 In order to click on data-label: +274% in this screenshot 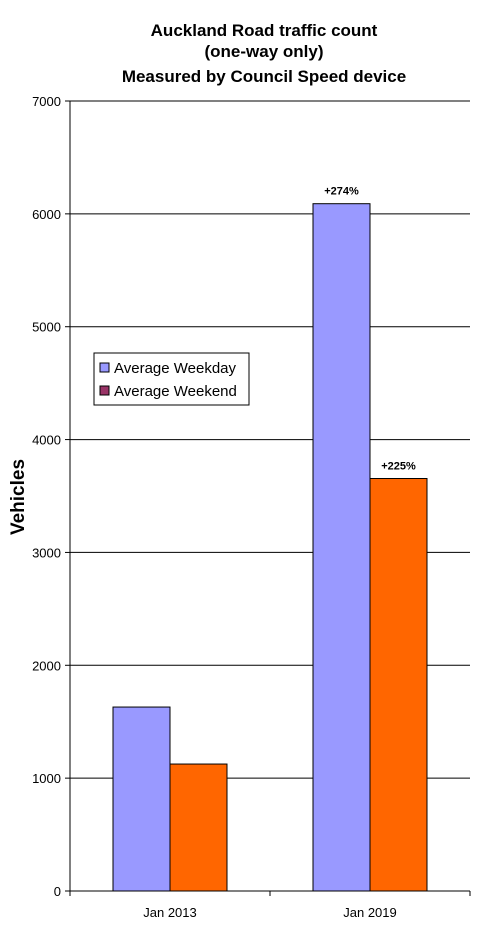, I will do `click(341, 192)`.